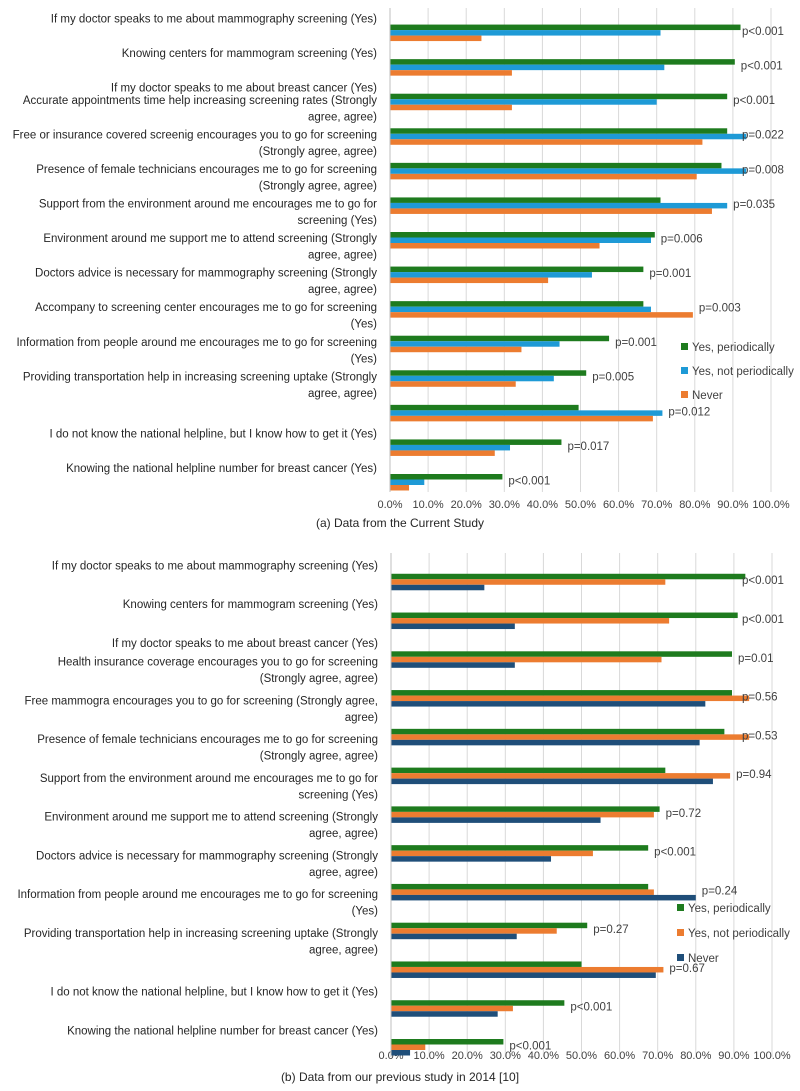 This screenshot has height=1091, width=800. I want to click on p-value-label: p=0.001, so click(636, 343).